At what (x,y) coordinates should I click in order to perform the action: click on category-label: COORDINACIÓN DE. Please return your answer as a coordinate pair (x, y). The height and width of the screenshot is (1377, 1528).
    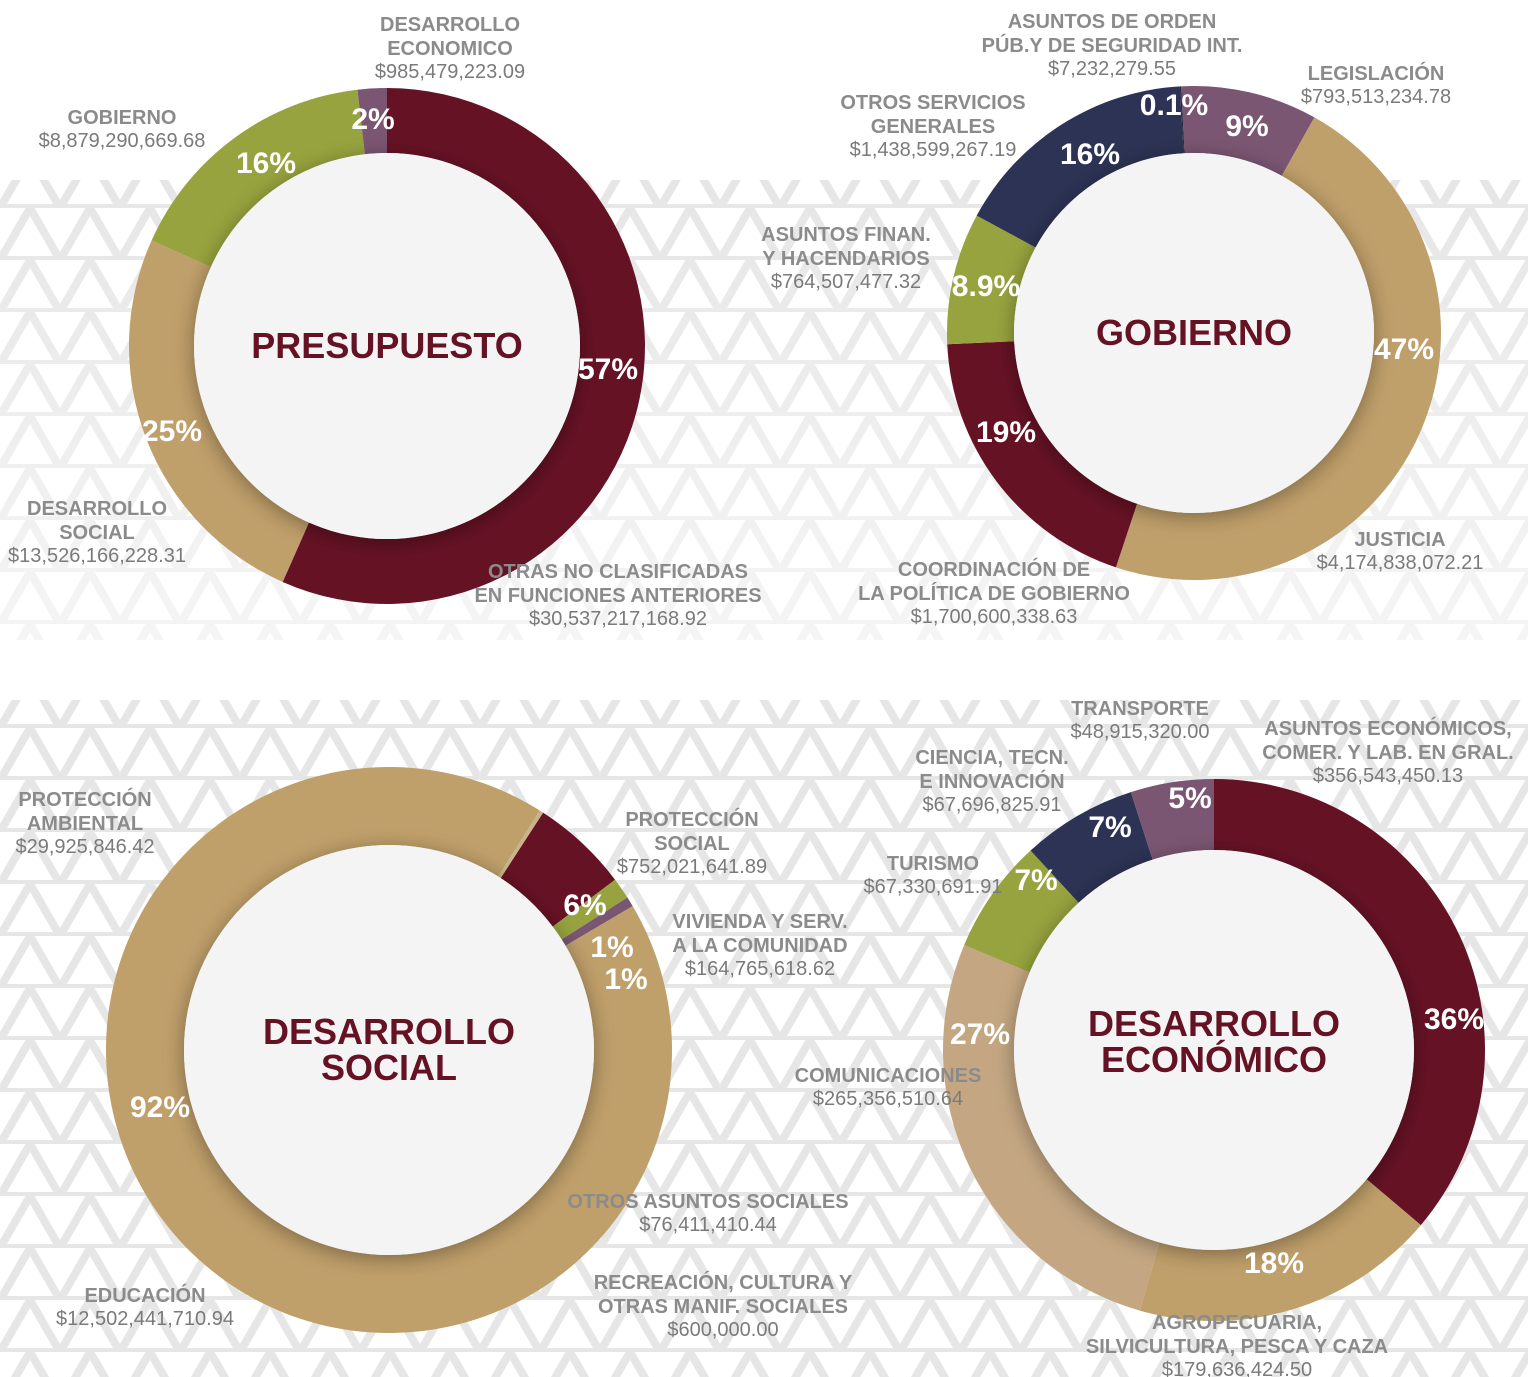
    Looking at the image, I should click on (994, 569).